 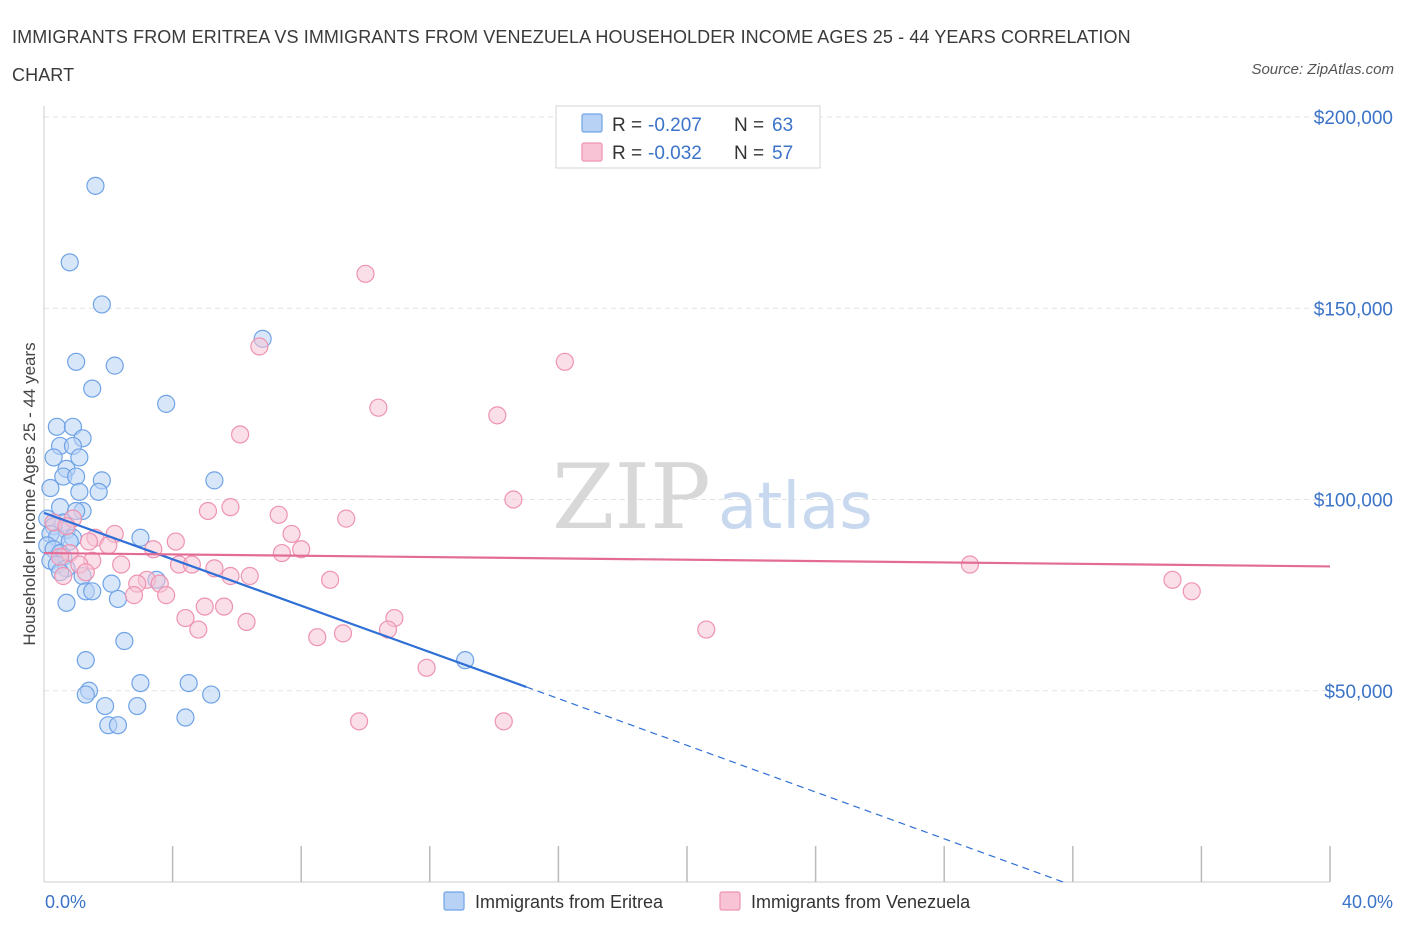 I want to click on source-label: Source: ZipAtlas.com, so click(x=1322, y=69).